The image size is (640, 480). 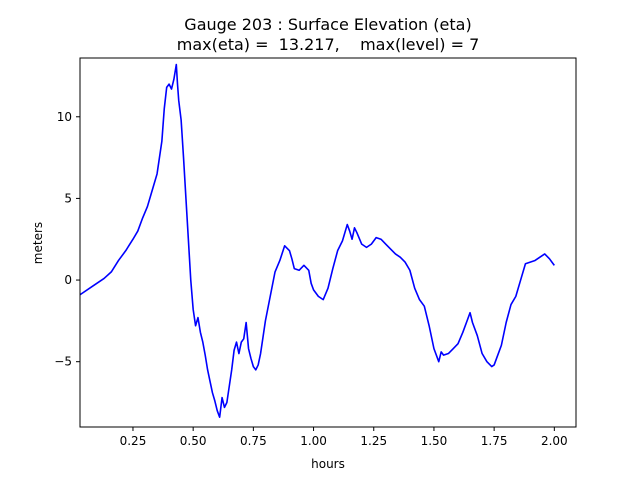 I want to click on x-tick-label: 0.50, so click(x=193, y=441).